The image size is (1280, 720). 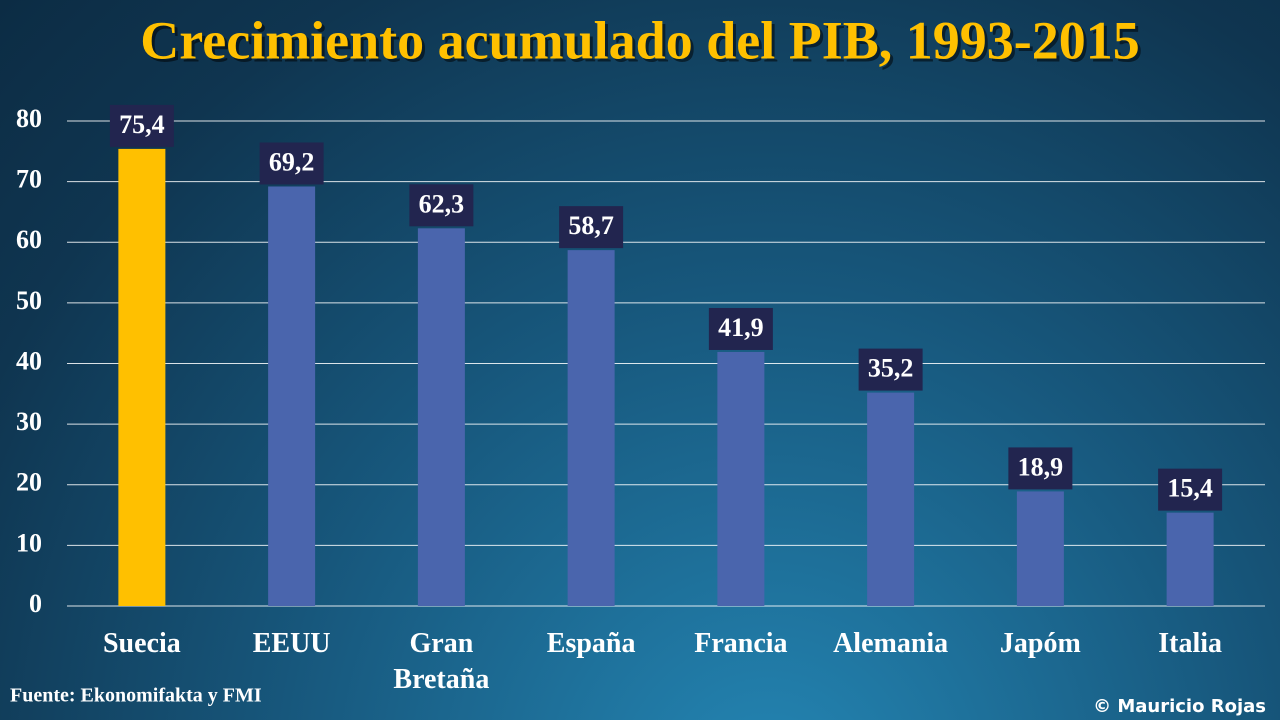 I want to click on value-label: 62,3, so click(x=442, y=203).